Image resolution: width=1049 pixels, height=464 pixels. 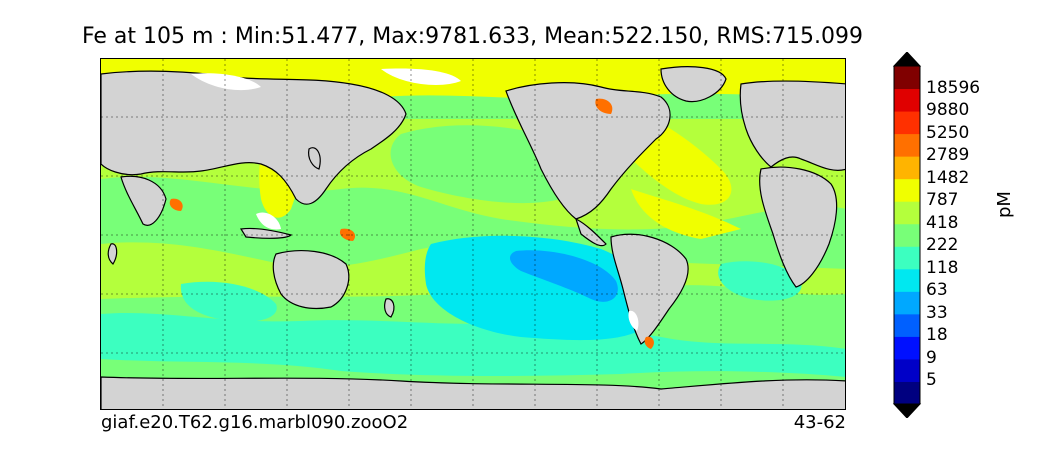 What do you see at coordinates (389, 308) in the screenshot?
I see `new-zealand` at bounding box center [389, 308].